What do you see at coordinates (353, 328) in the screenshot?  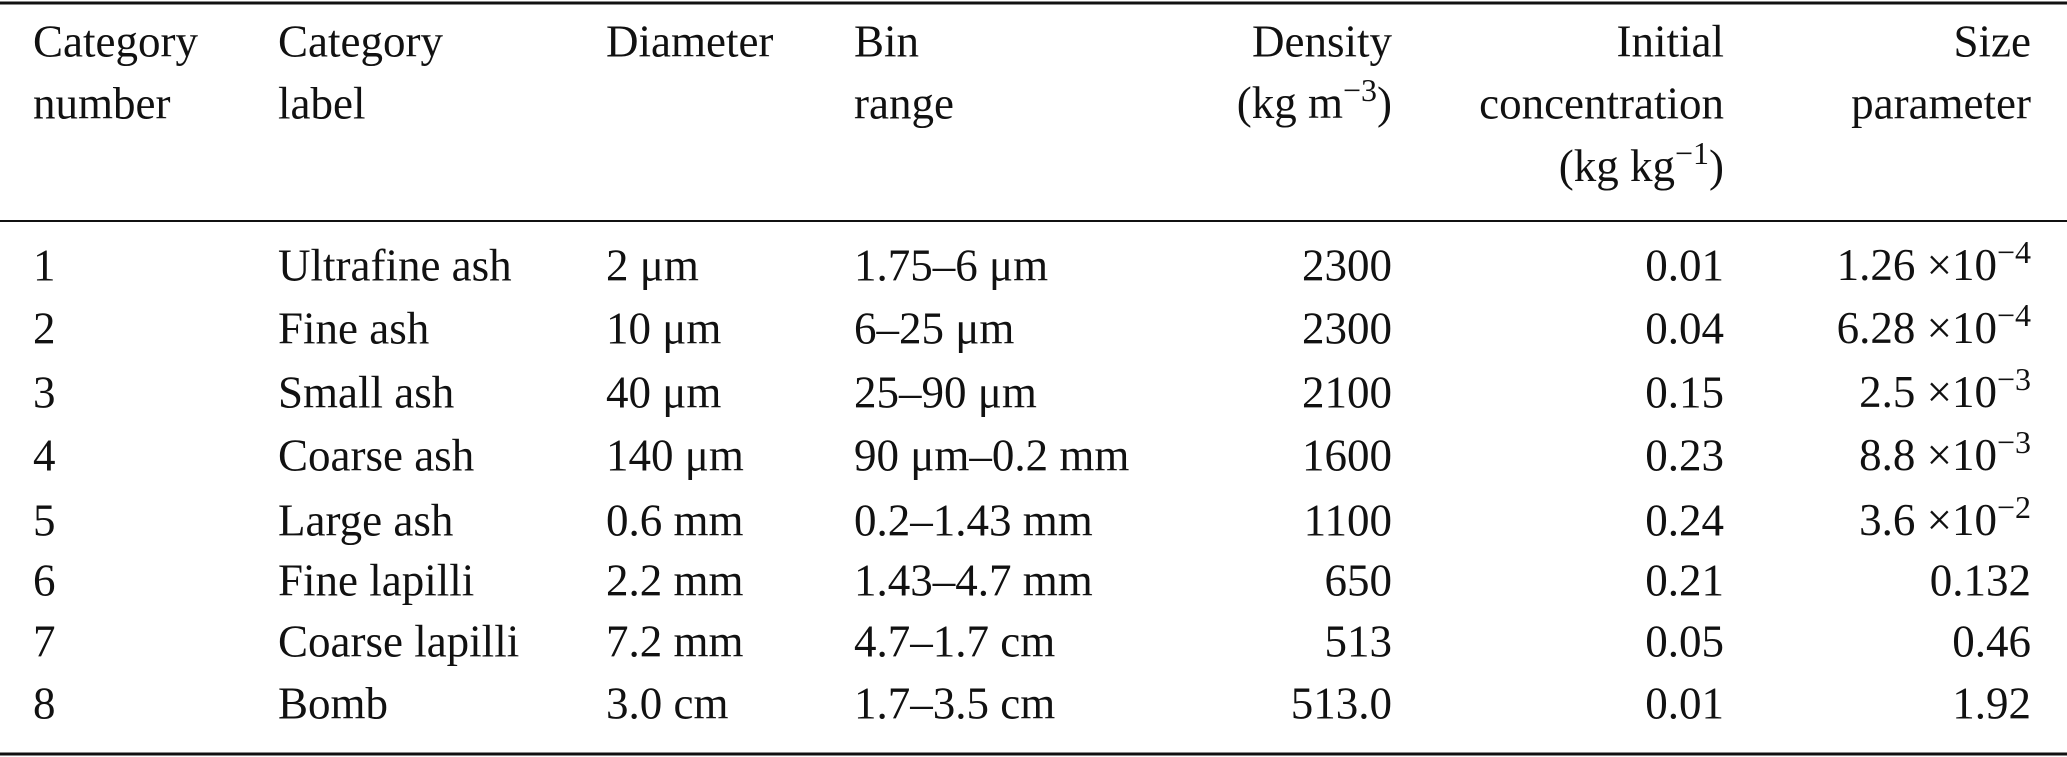 I see `cell-text: Fine ash` at bounding box center [353, 328].